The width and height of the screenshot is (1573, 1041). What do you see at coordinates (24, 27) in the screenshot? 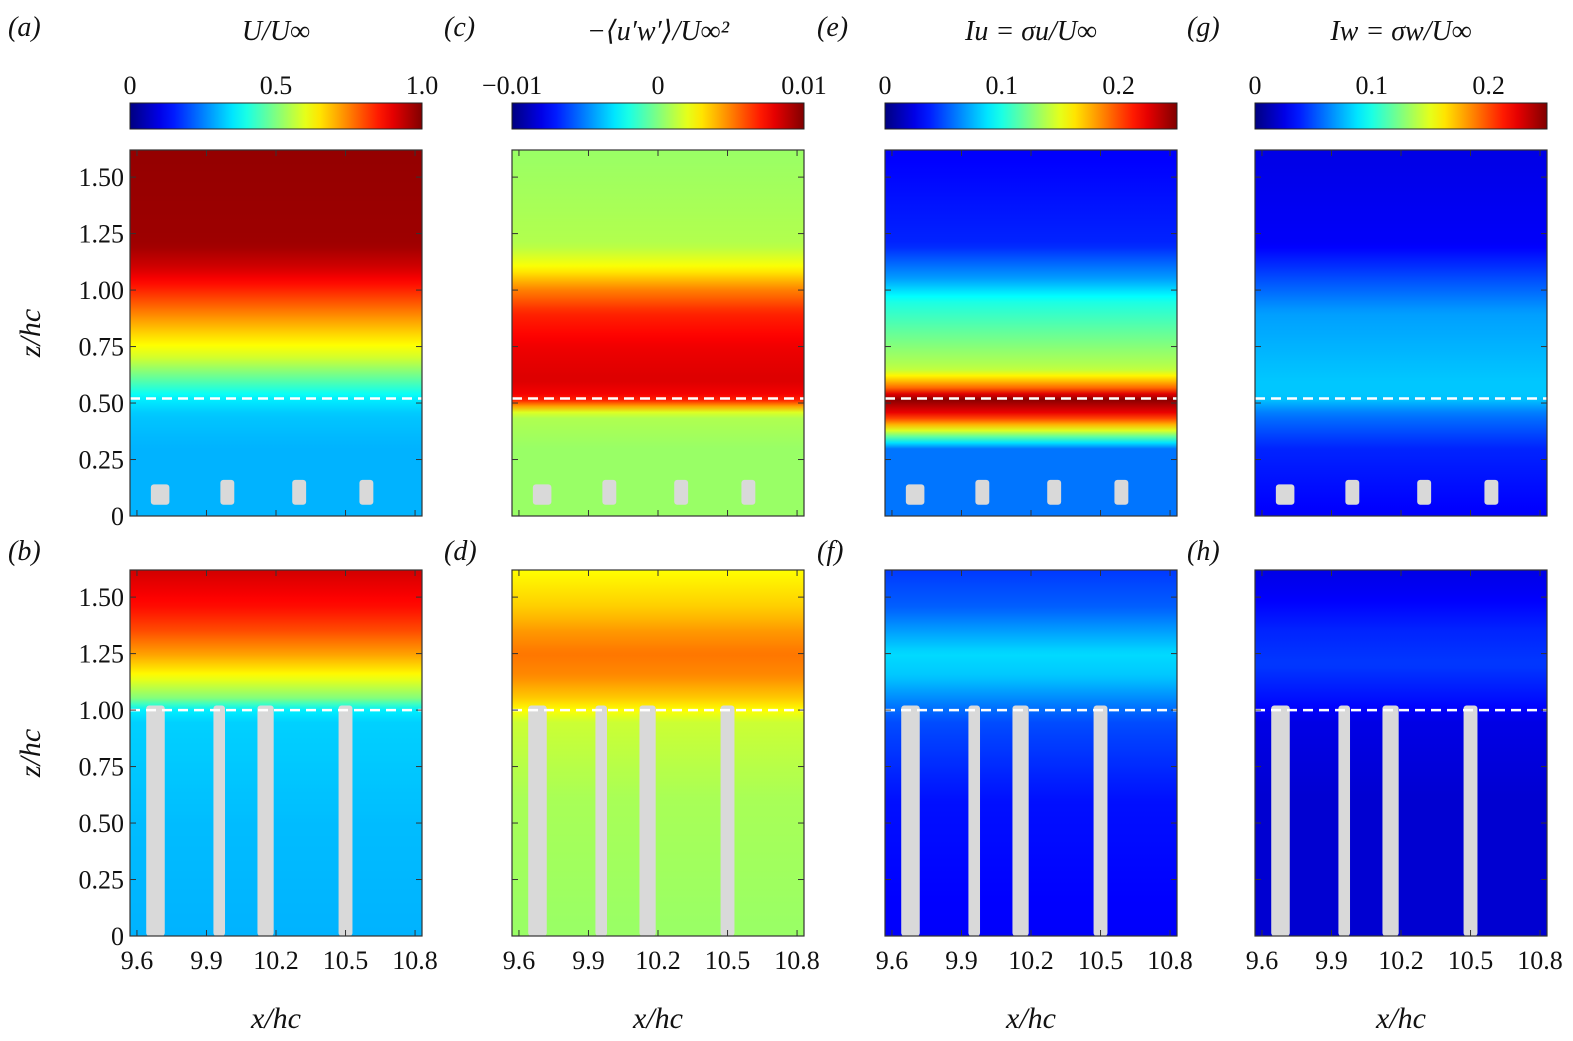
I see `panel-label: (a)` at bounding box center [24, 27].